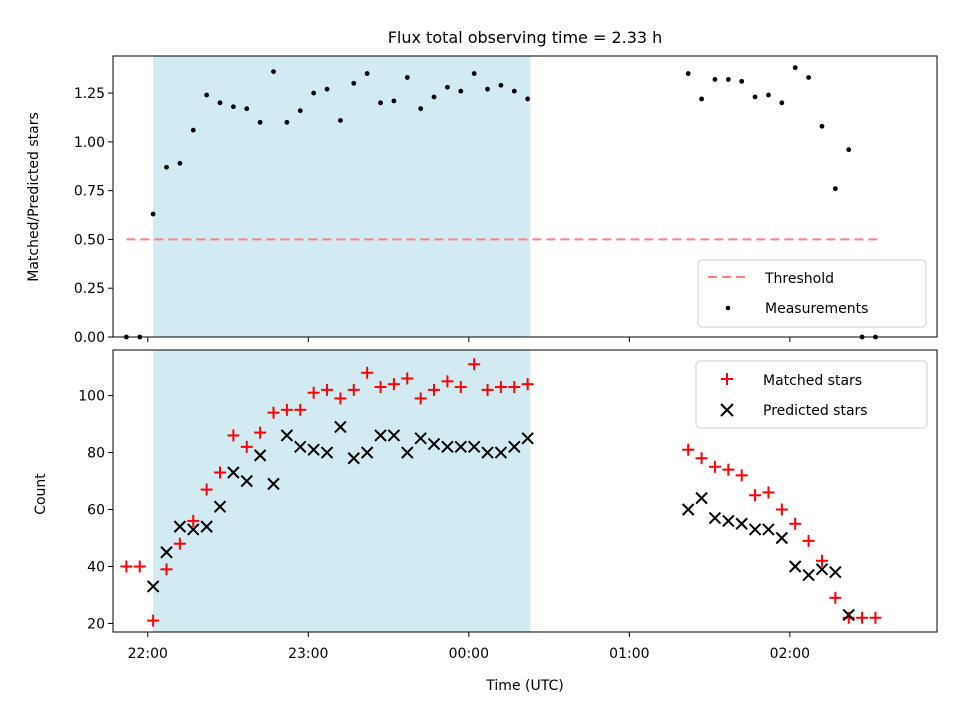  Describe the element at coordinates (148, 654) in the screenshot. I see `x-tick-label: 22:00` at that location.